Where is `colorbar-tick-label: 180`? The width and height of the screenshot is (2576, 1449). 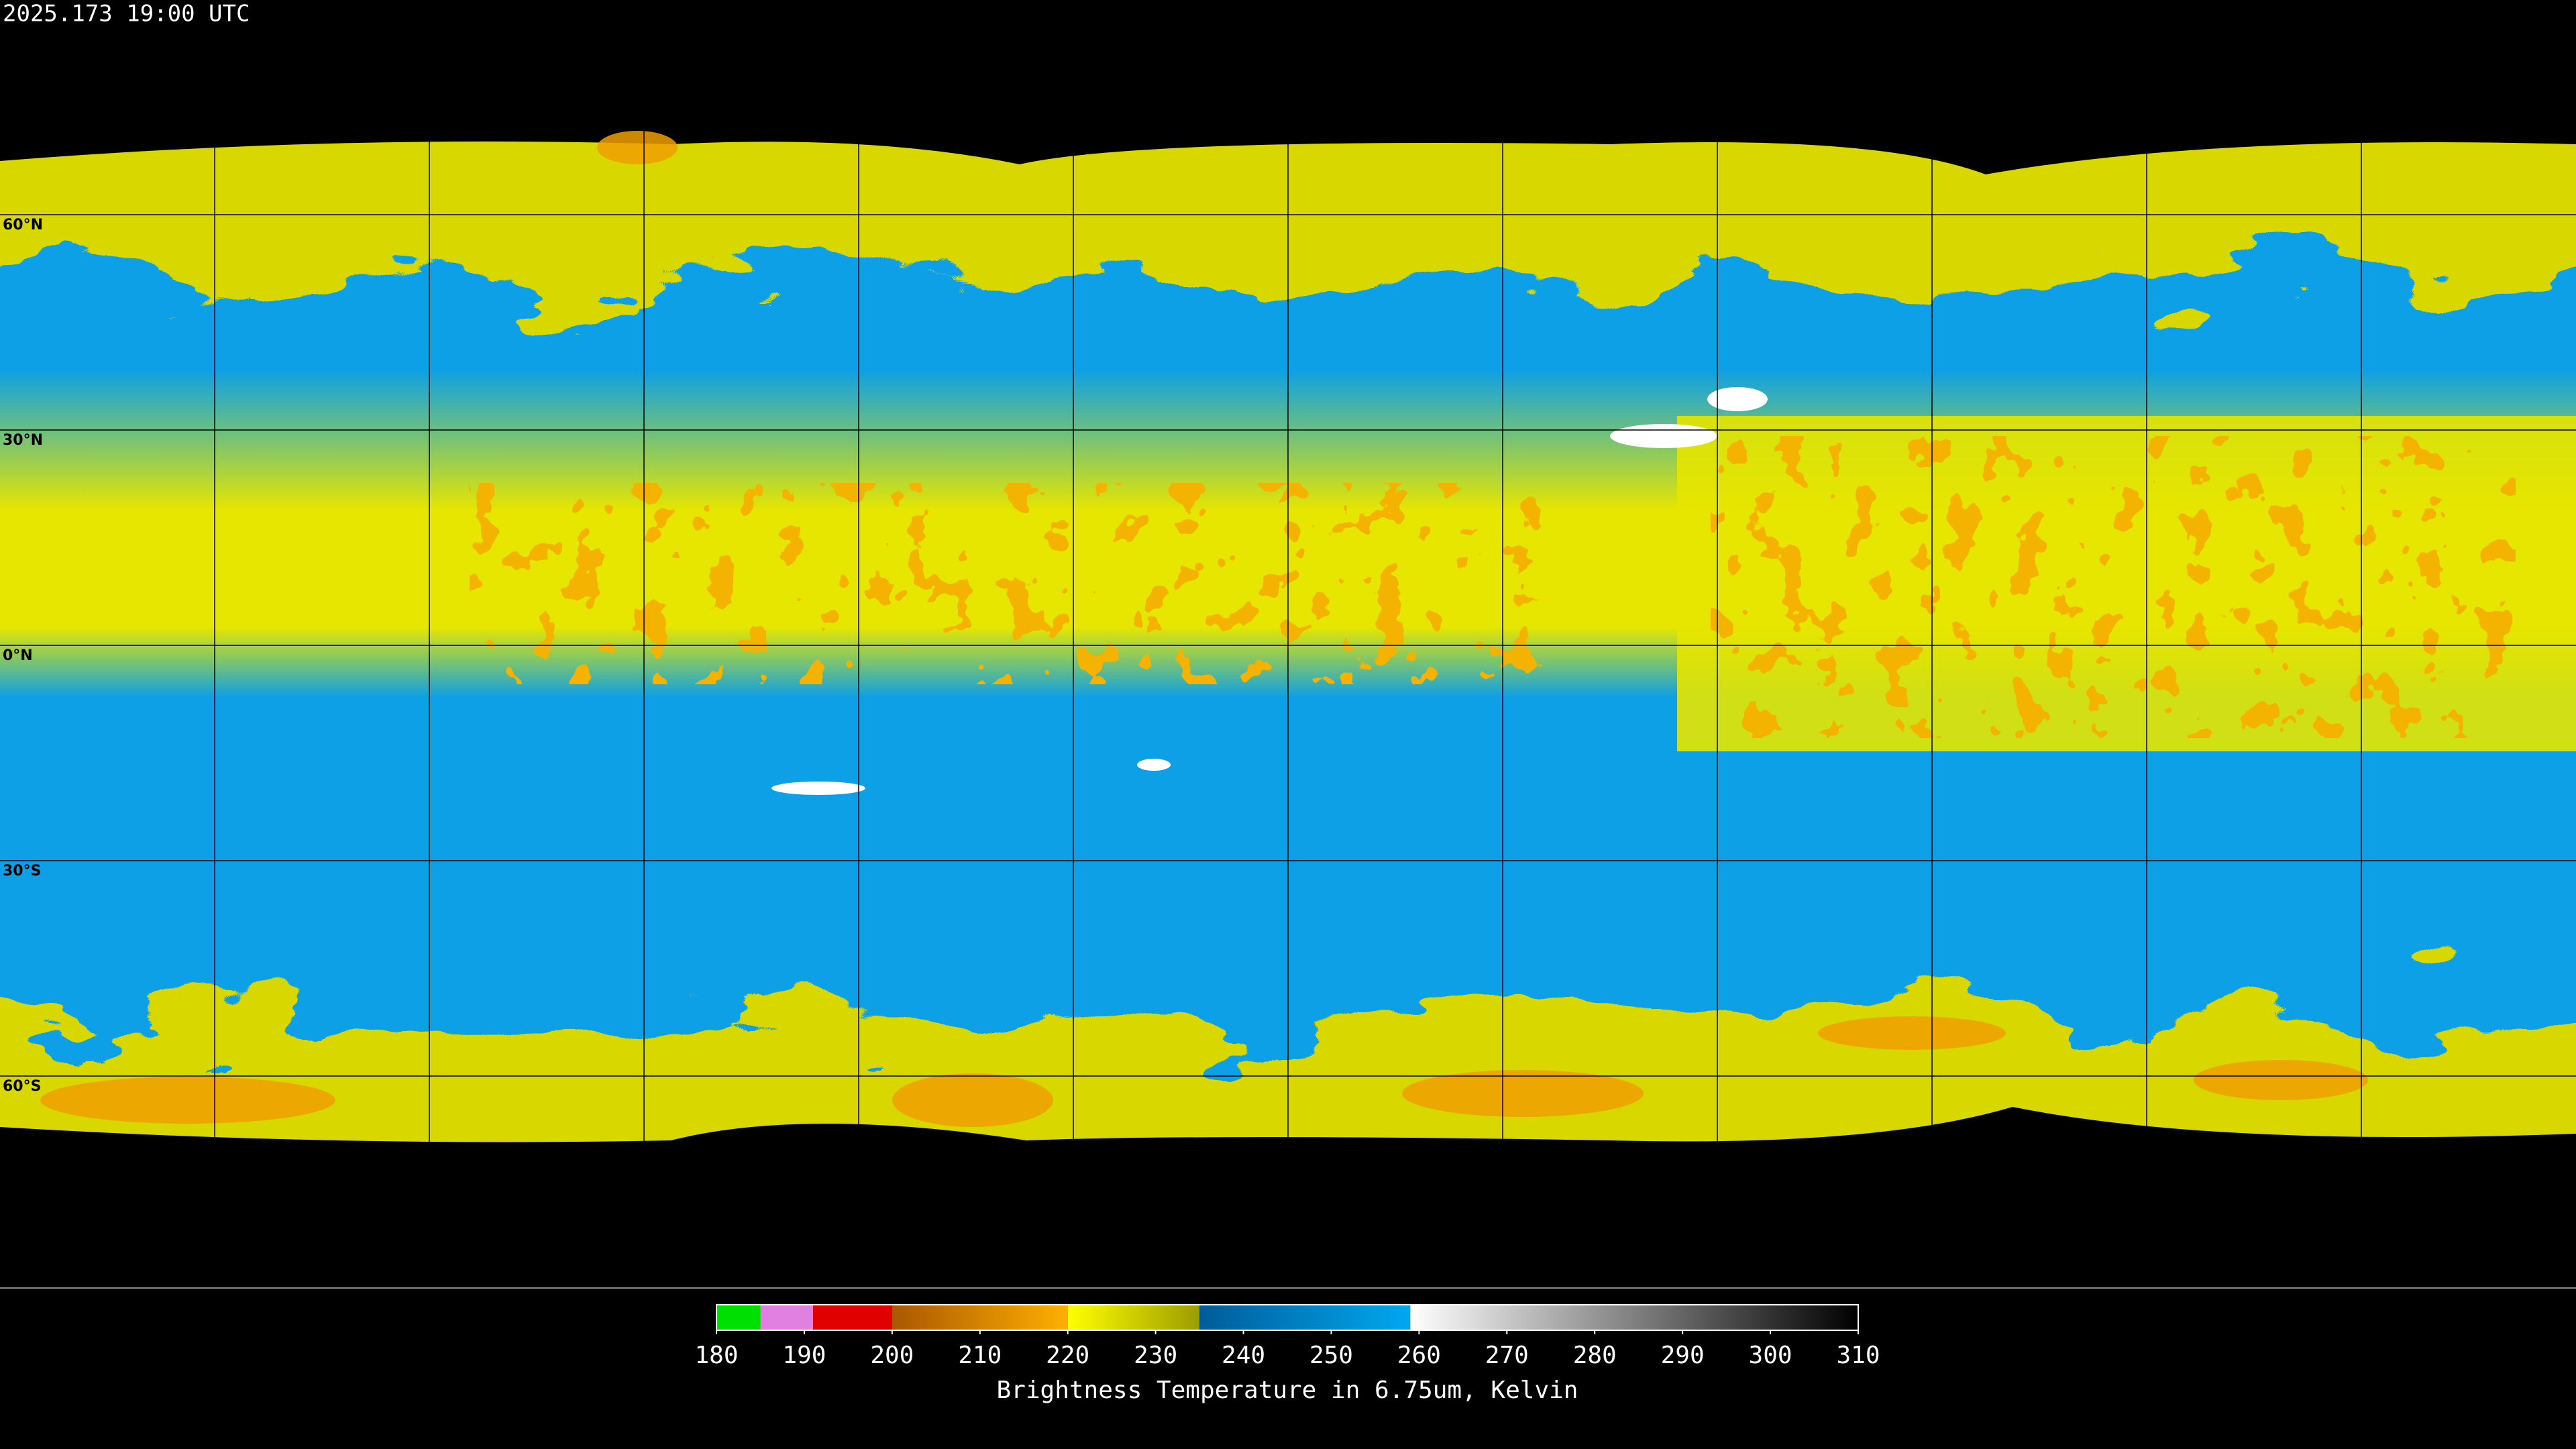
colorbar-tick-label: 180 is located at coordinates (716, 1355).